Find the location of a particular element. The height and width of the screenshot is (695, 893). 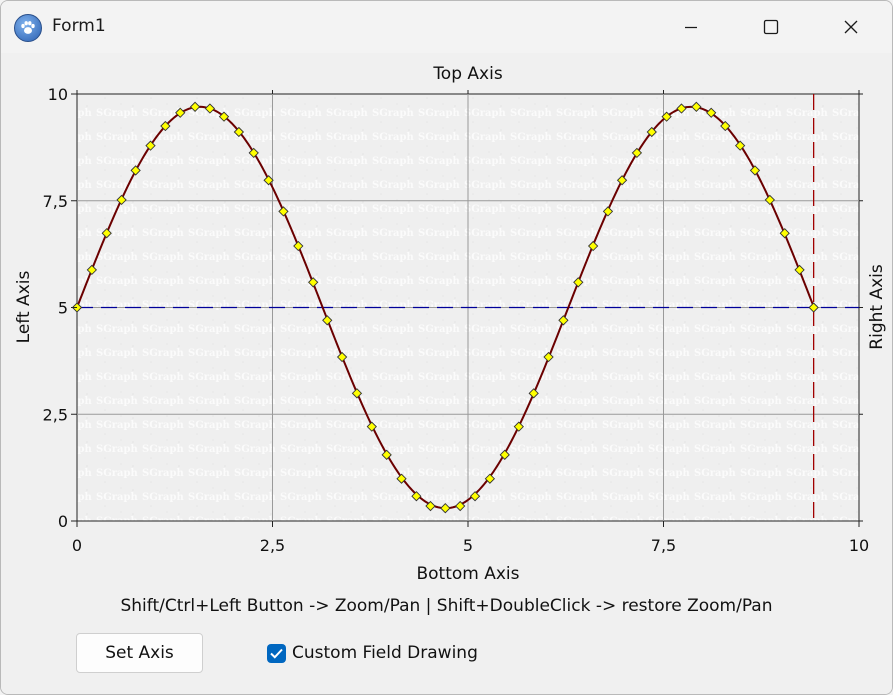

close-icon is located at coordinates (851, 27).